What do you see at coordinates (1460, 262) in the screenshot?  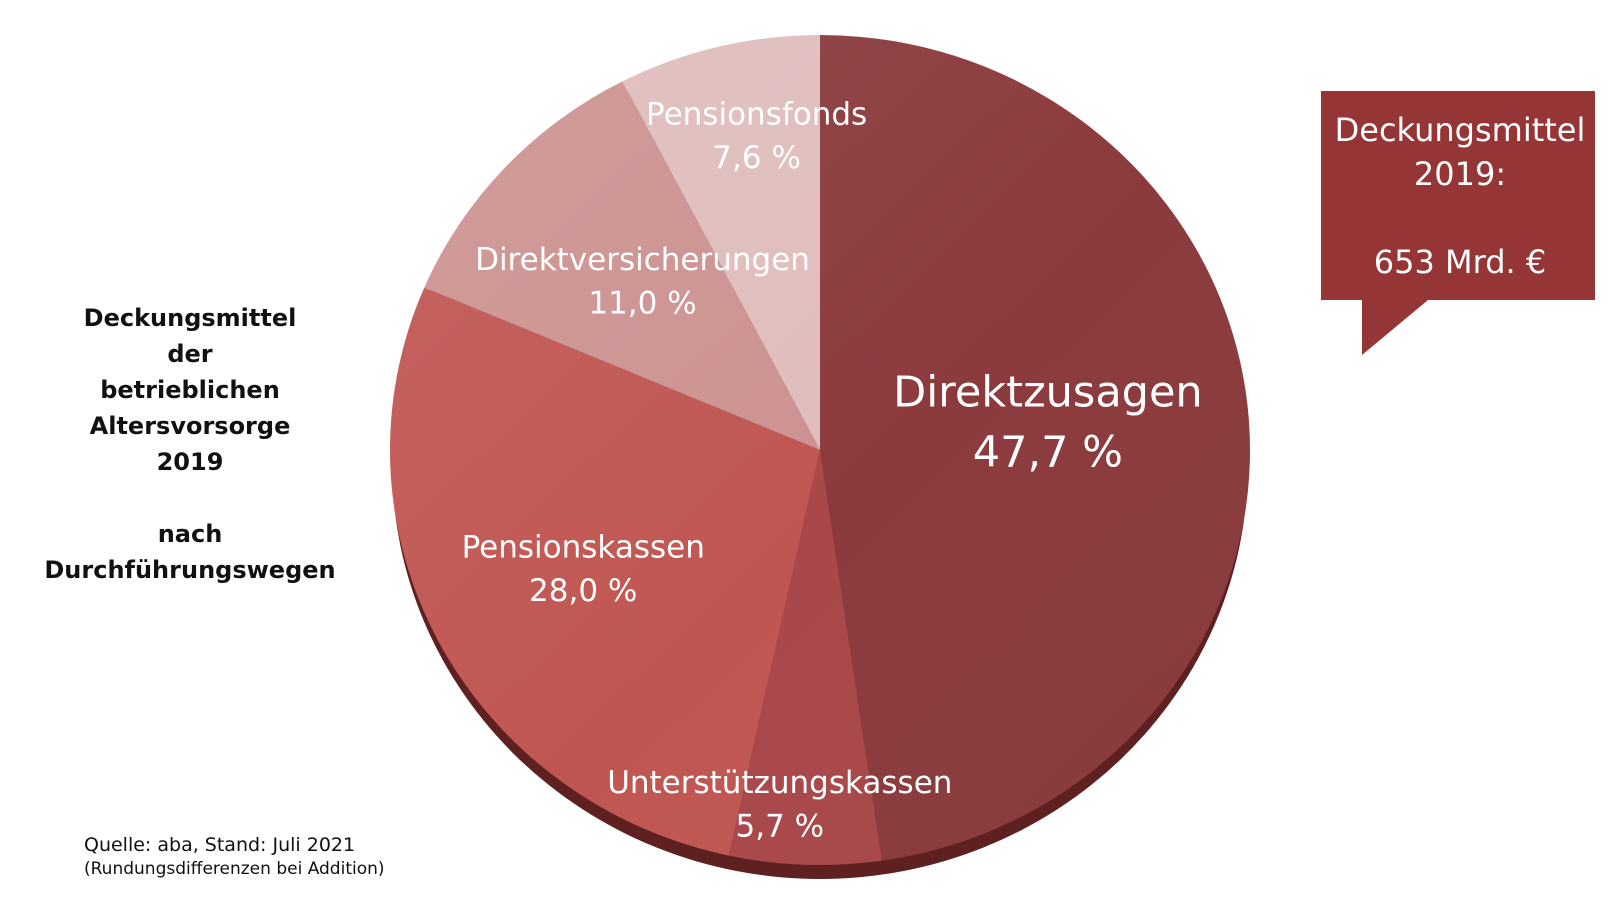 I see `callout-line-3: 653 Mrd. €` at bounding box center [1460, 262].